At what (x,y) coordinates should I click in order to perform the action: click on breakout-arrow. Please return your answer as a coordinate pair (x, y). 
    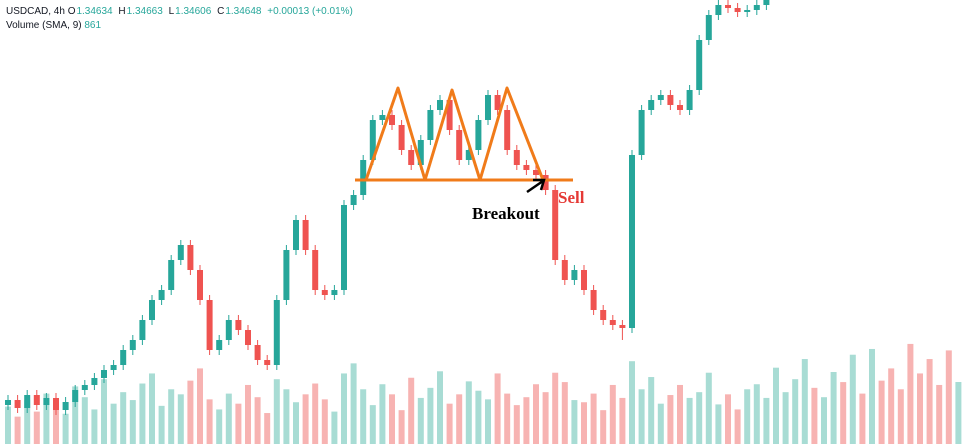
    Looking at the image, I should click on (536, 186).